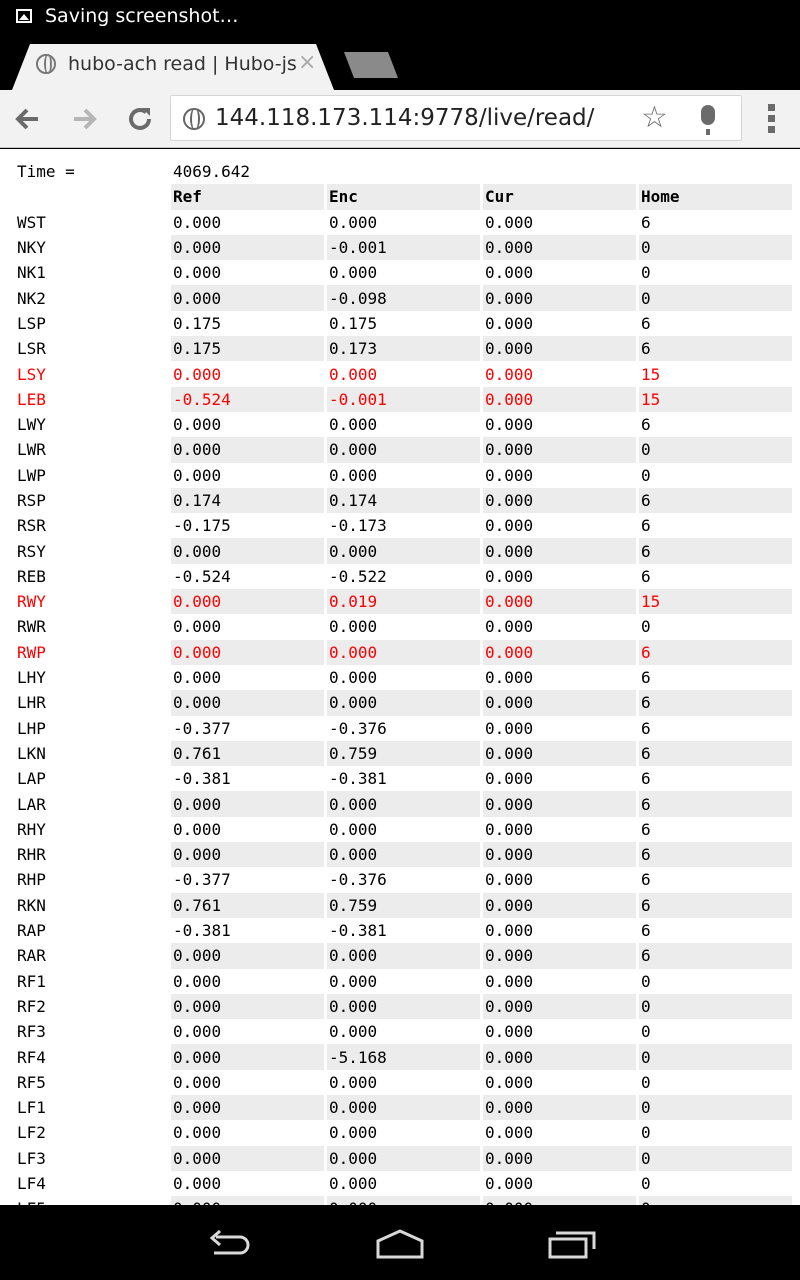 This screenshot has height=1280, width=800. I want to click on cell-name: RHY, so click(31, 829).